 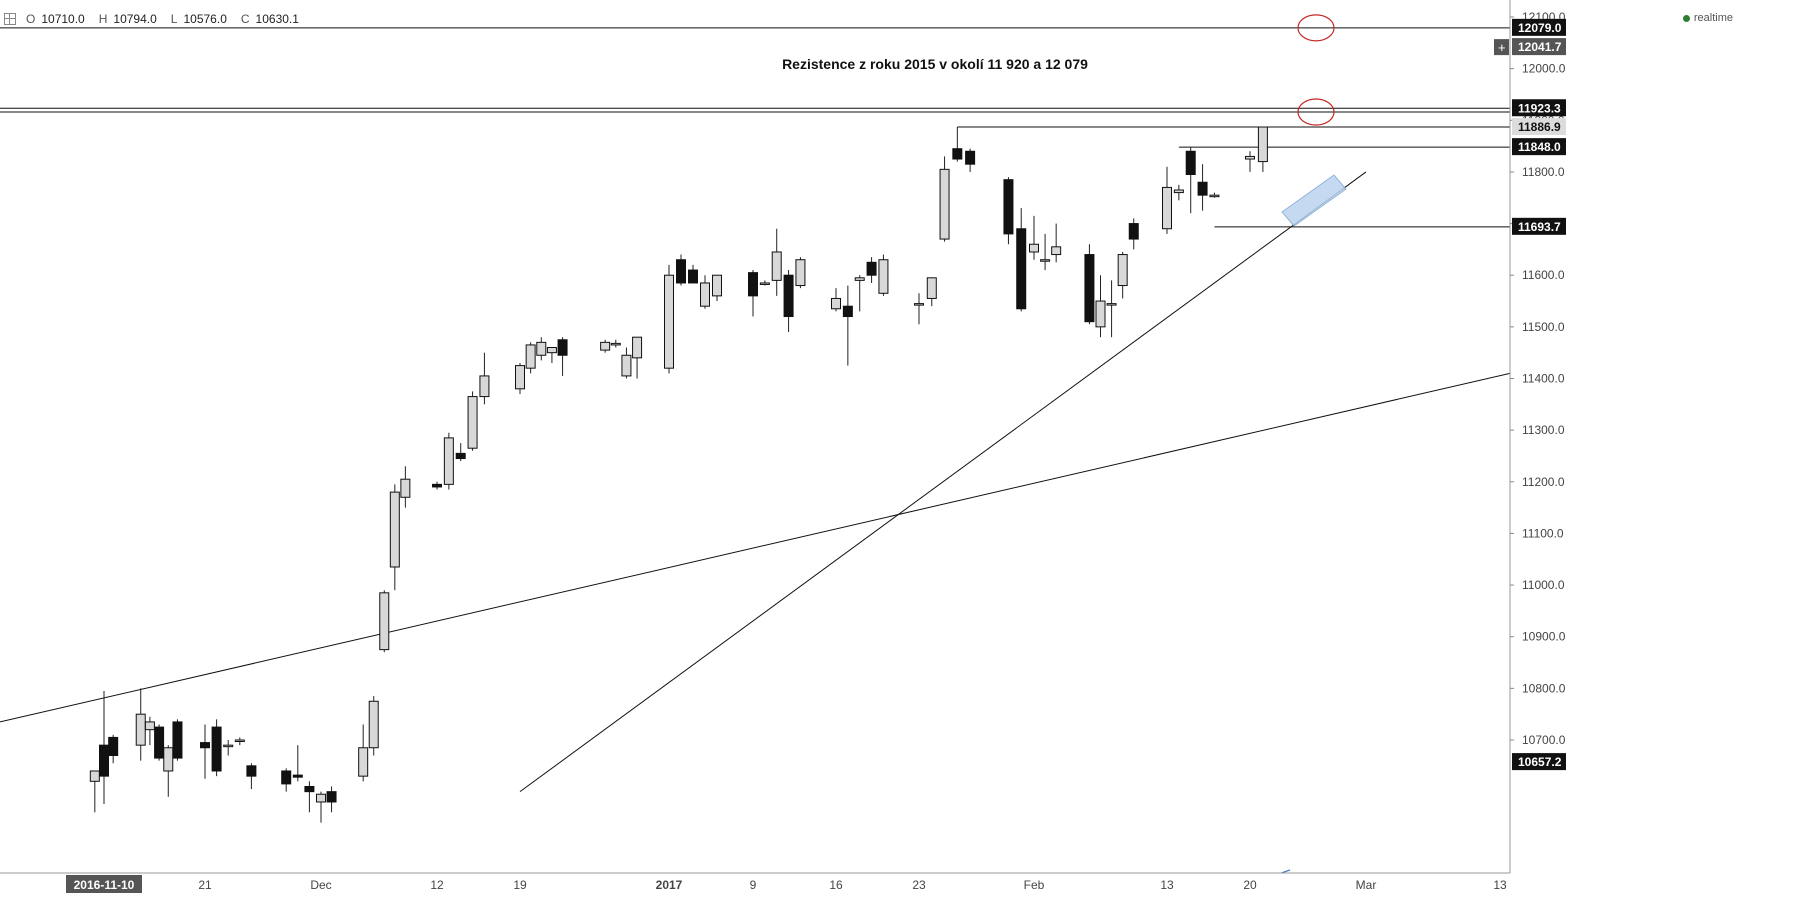 I want to click on y-tick-label: 11600.0, so click(x=1543, y=275).